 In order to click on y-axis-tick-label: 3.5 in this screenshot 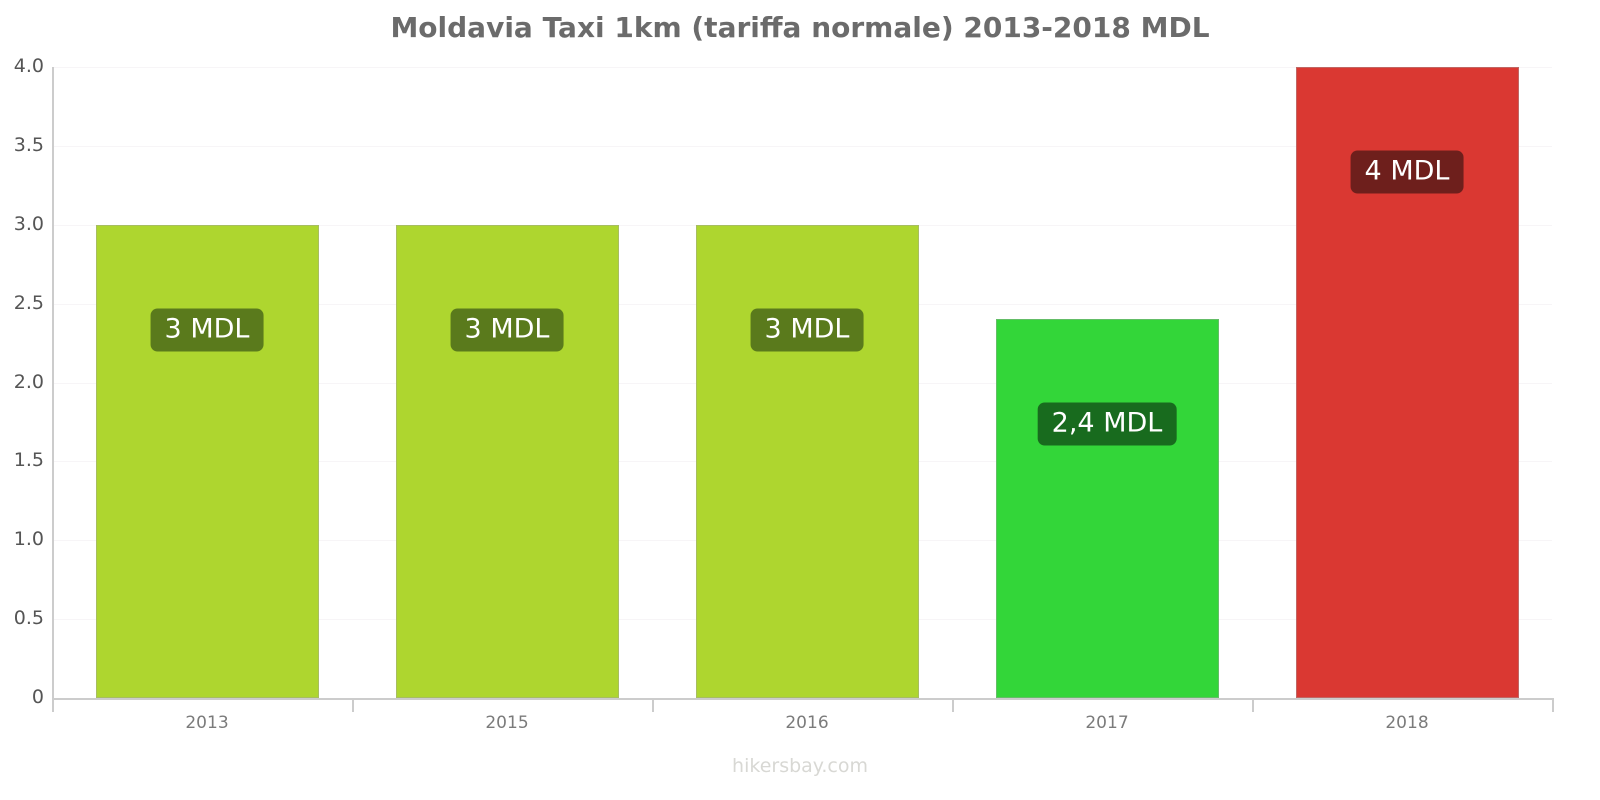, I will do `click(28, 144)`.